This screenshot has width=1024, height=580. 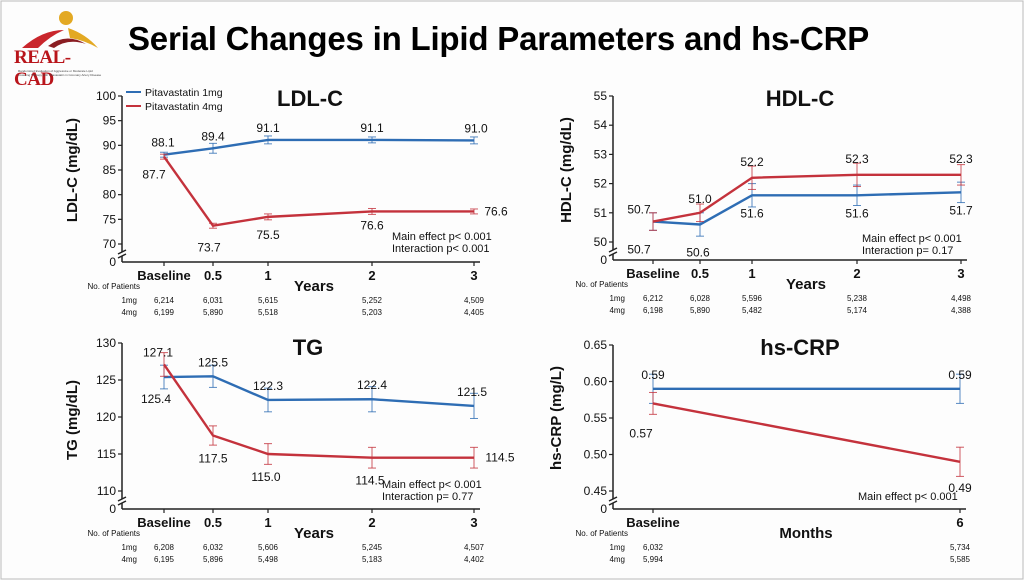 What do you see at coordinates (474, 547) in the screenshot?
I see `patients-count: 4,507` at bounding box center [474, 547].